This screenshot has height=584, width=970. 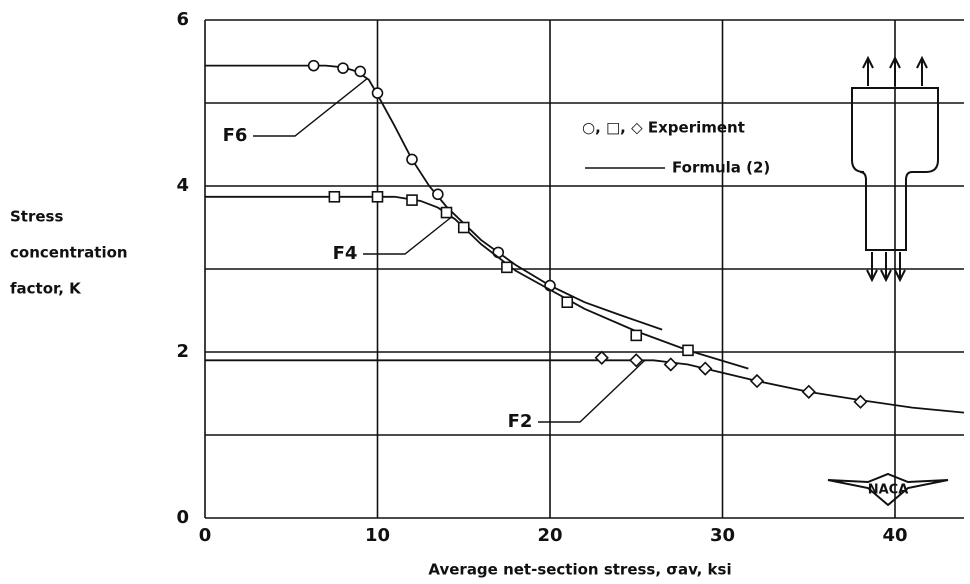 I want to click on x-tick-label: 0, so click(x=205, y=535).